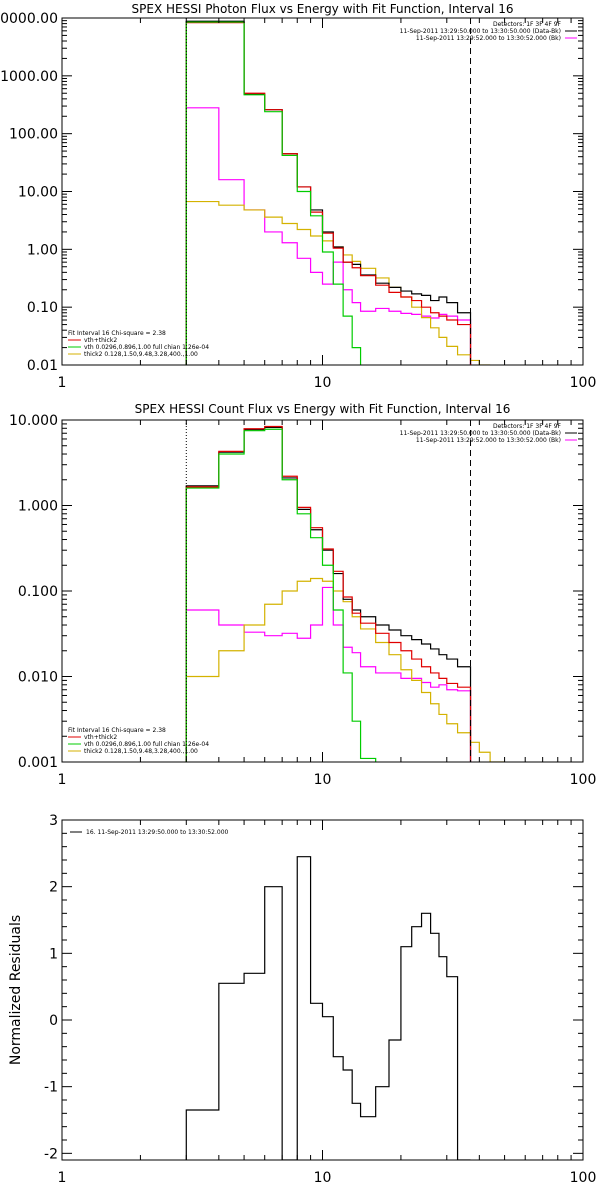  What do you see at coordinates (53, 1021) in the screenshot?
I see `y-tick-label: 0` at bounding box center [53, 1021].